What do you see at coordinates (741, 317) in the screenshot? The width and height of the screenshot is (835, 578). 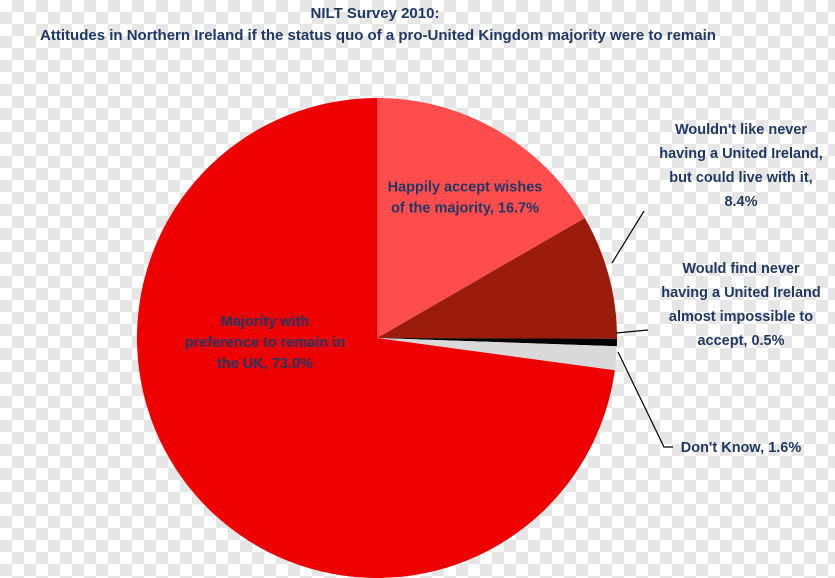 I see `slice-label-line: almost impossible to` at bounding box center [741, 317].